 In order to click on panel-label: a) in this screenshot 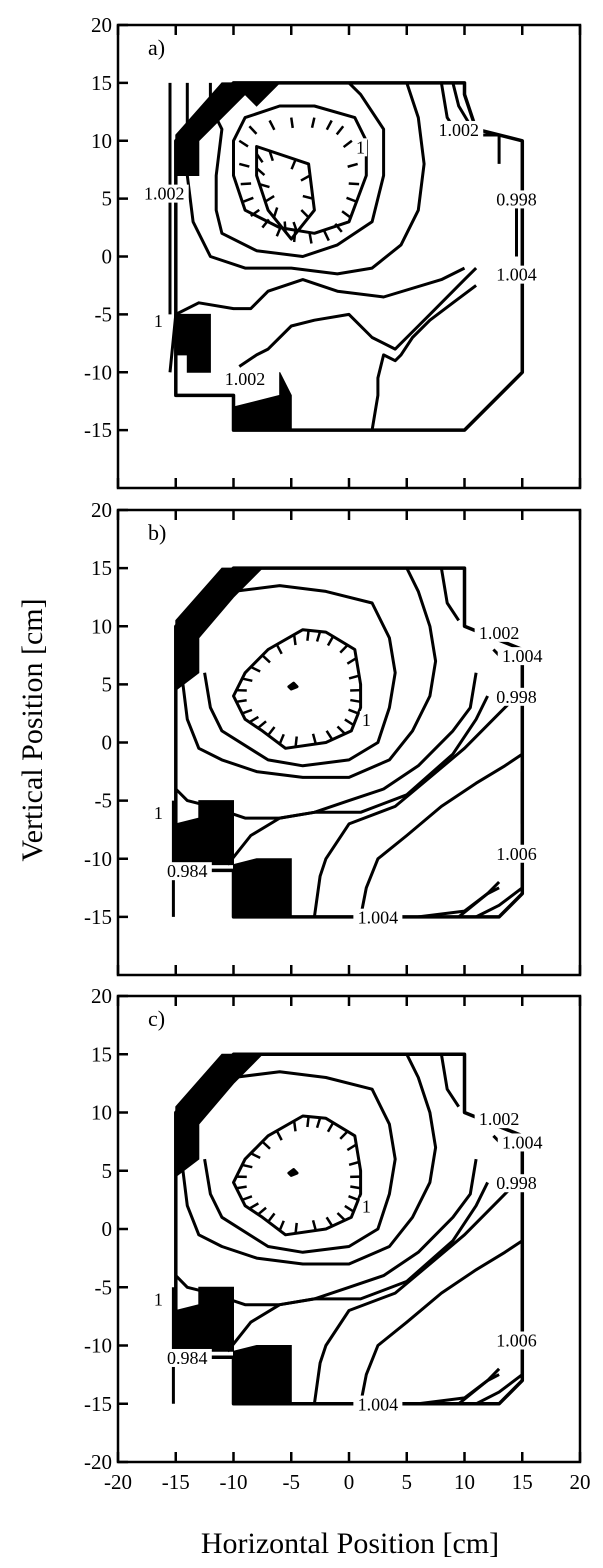, I will do `click(156, 47)`.